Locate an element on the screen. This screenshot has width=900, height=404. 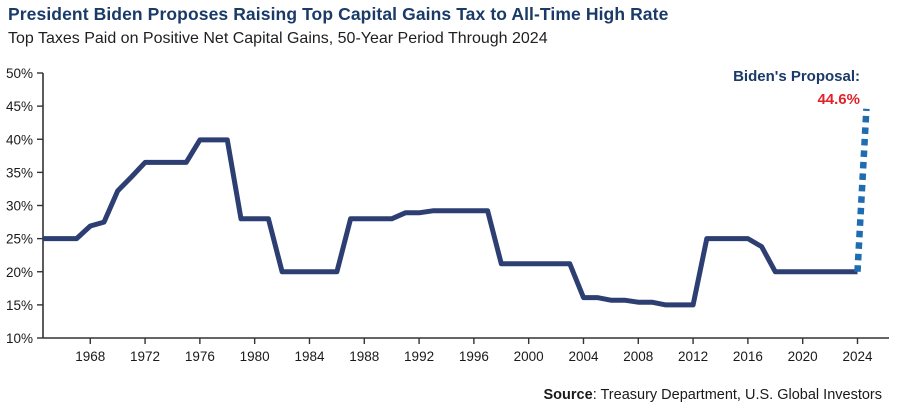
x-tick-label: 2016 is located at coordinates (748, 356).